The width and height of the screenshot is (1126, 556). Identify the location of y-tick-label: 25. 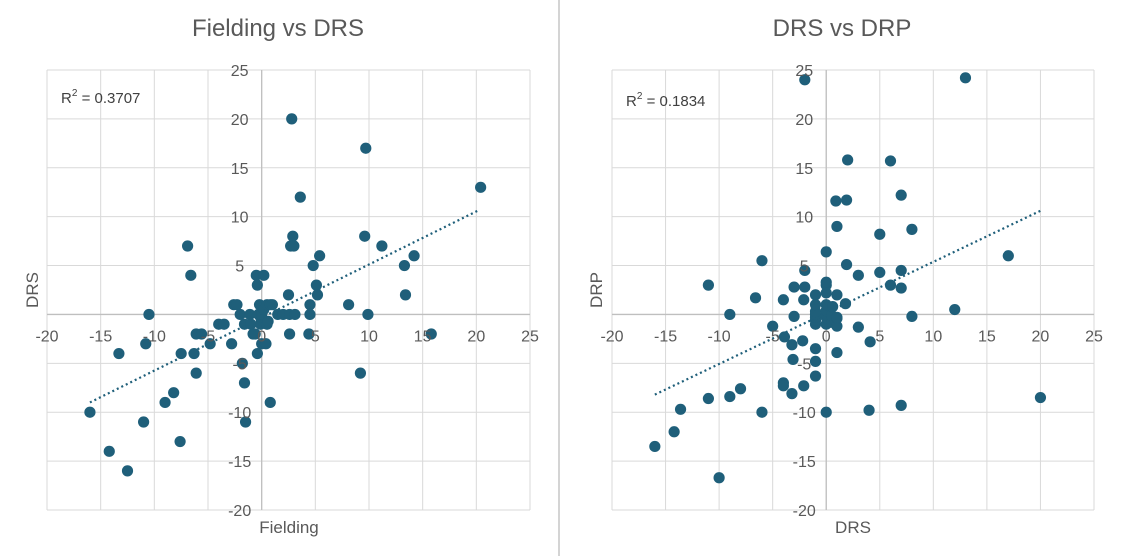
(240, 71).